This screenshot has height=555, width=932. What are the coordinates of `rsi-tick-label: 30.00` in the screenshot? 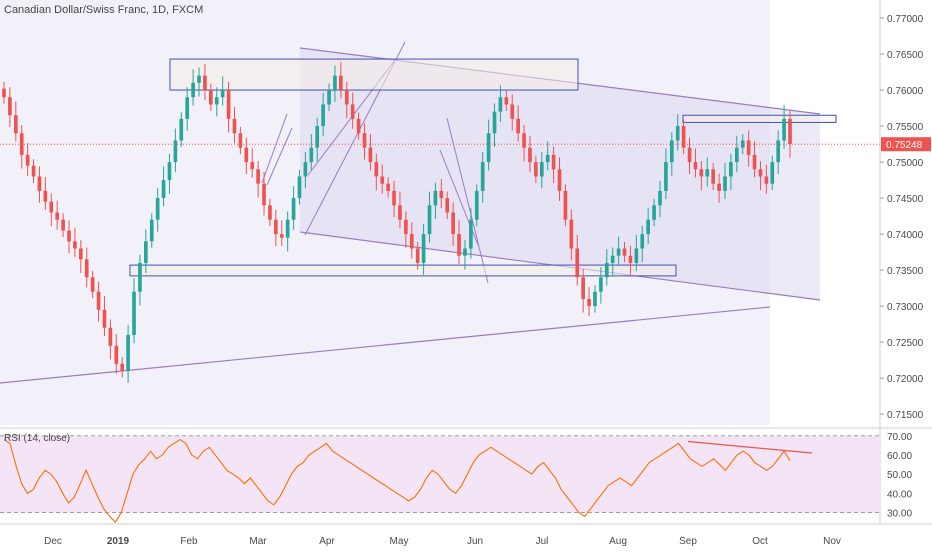 It's located at (899, 513).